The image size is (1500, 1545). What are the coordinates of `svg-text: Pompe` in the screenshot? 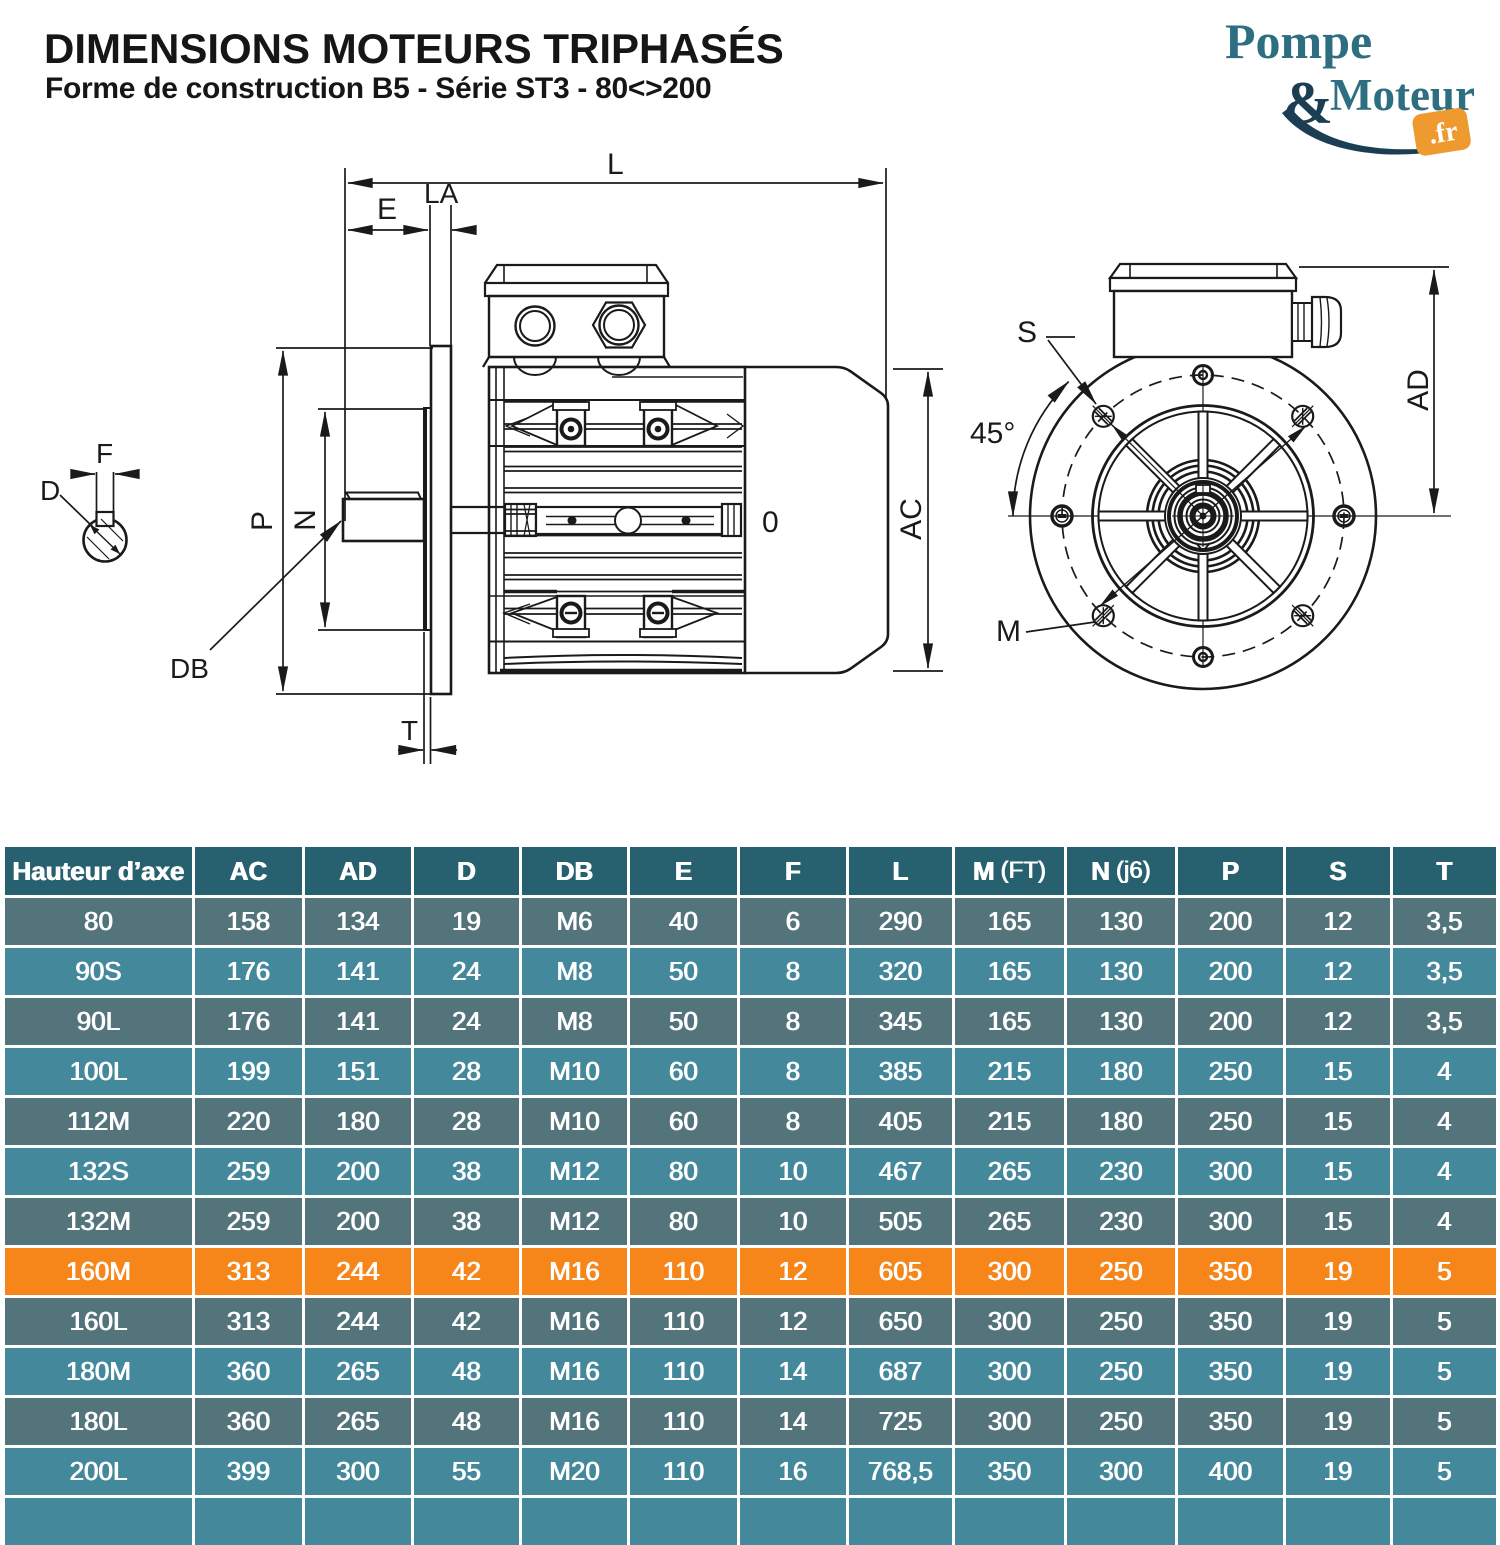 It's located at (1298, 42).